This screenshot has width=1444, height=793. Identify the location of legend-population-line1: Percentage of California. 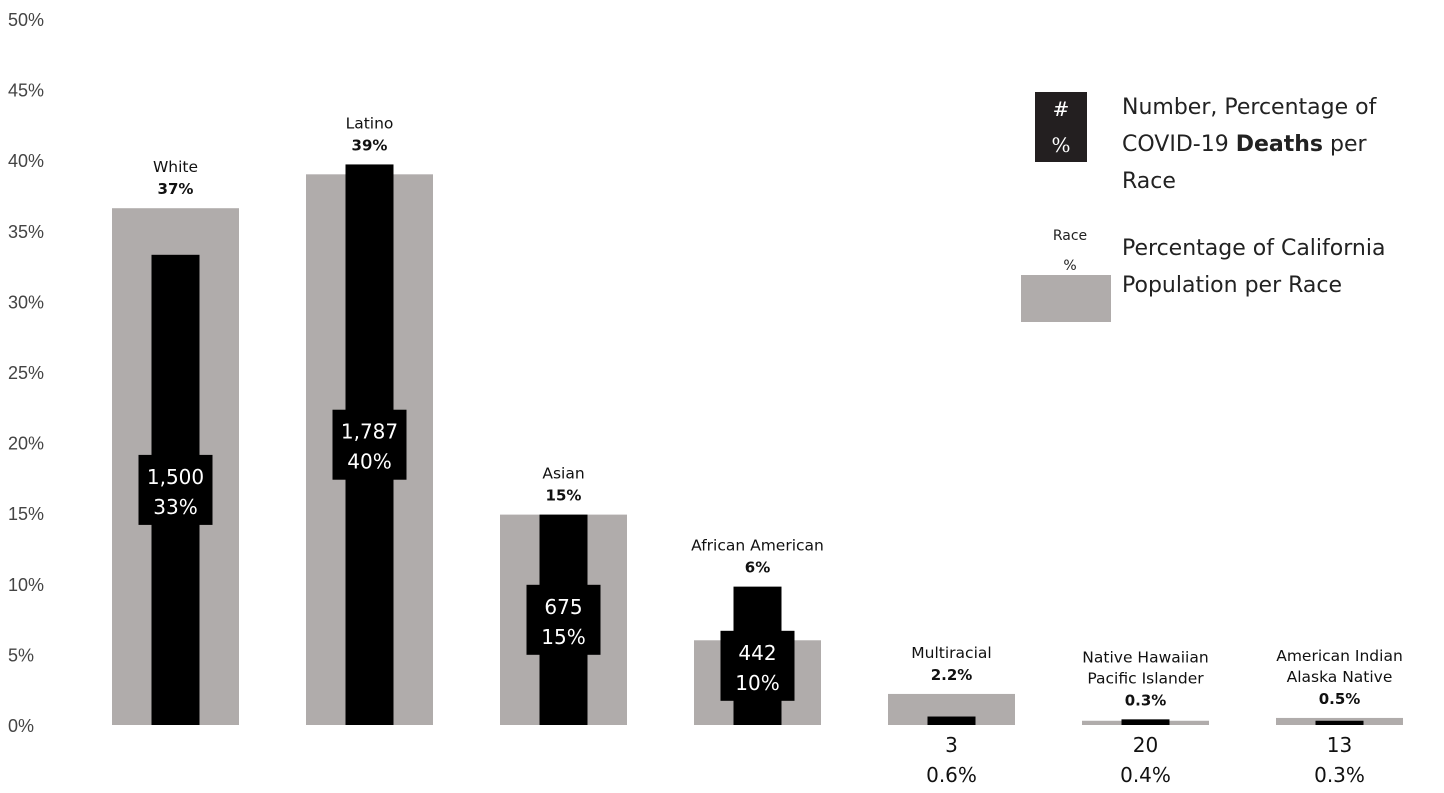
(1253, 248).